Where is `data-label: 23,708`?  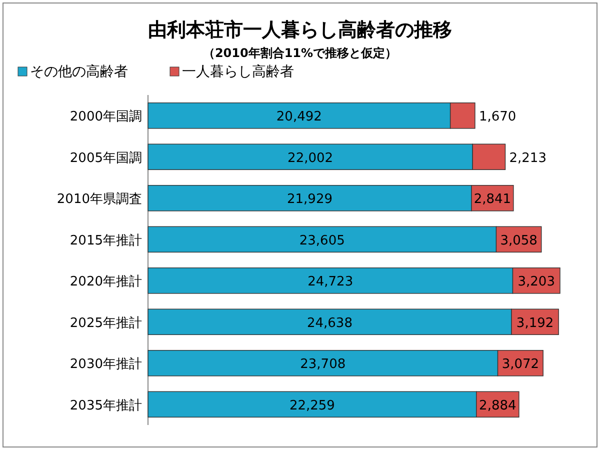
data-label: 23,708 is located at coordinates (323, 364).